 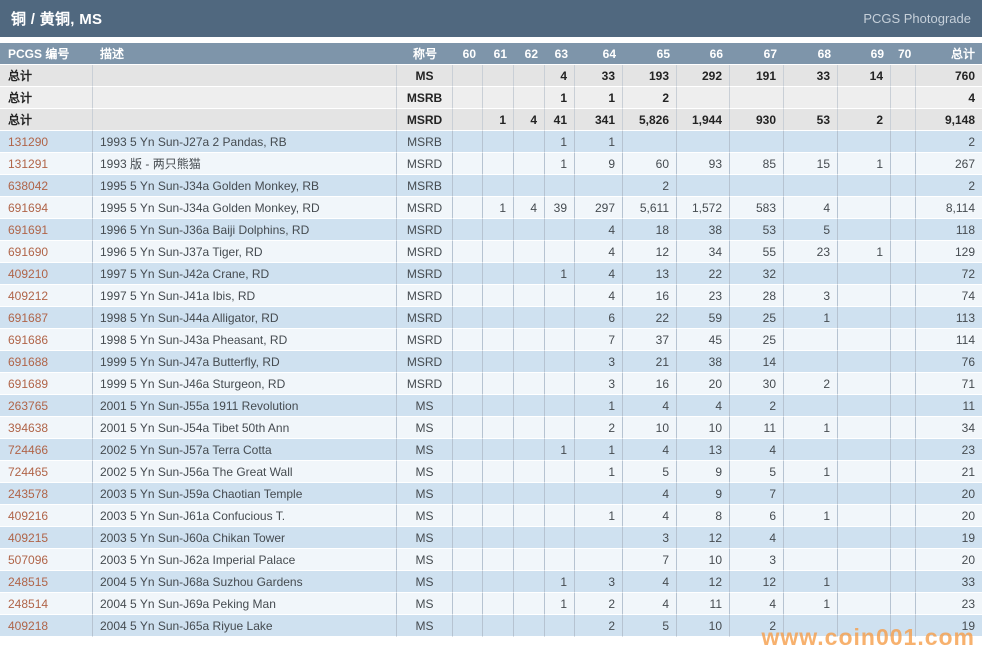 What do you see at coordinates (28, 339) in the screenshot?
I see `pcgs-number-link: 691686` at bounding box center [28, 339].